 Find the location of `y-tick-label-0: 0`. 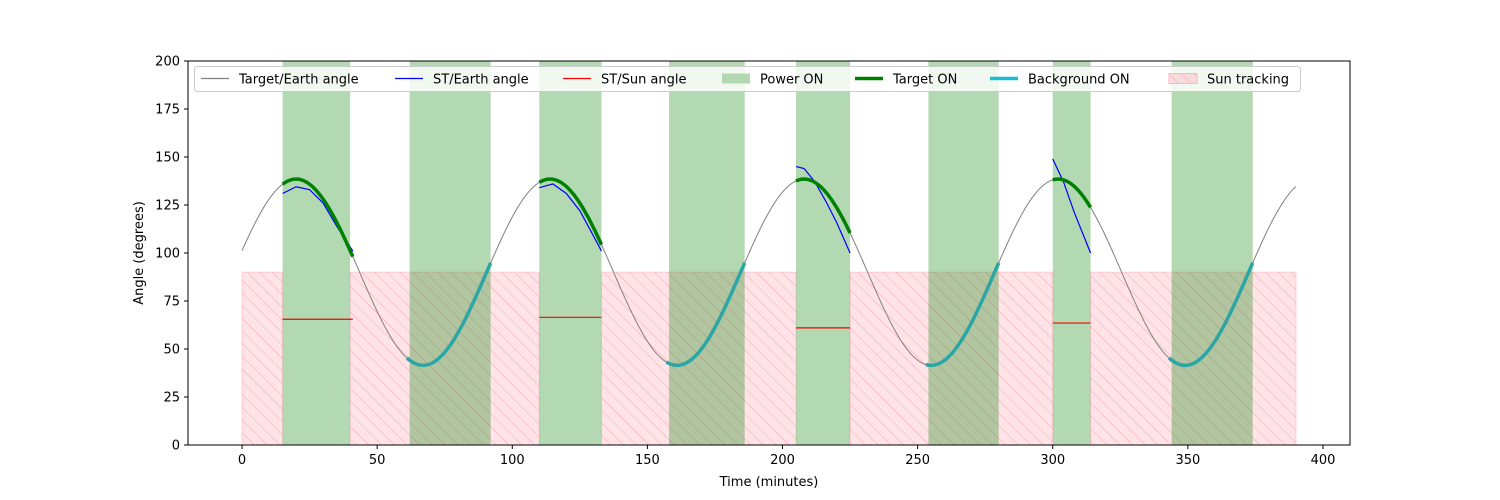

y-tick-label-0: 0 is located at coordinates (176, 446).